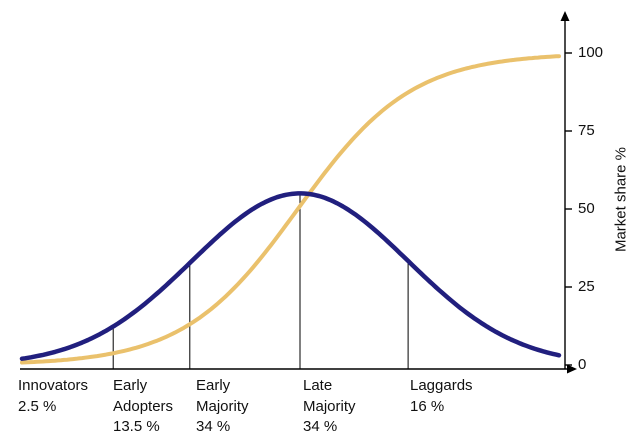 This screenshot has height=447, width=640. What do you see at coordinates (586, 130) in the screenshot?
I see `y-axis-tick-75: 75` at bounding box center [586, 130].